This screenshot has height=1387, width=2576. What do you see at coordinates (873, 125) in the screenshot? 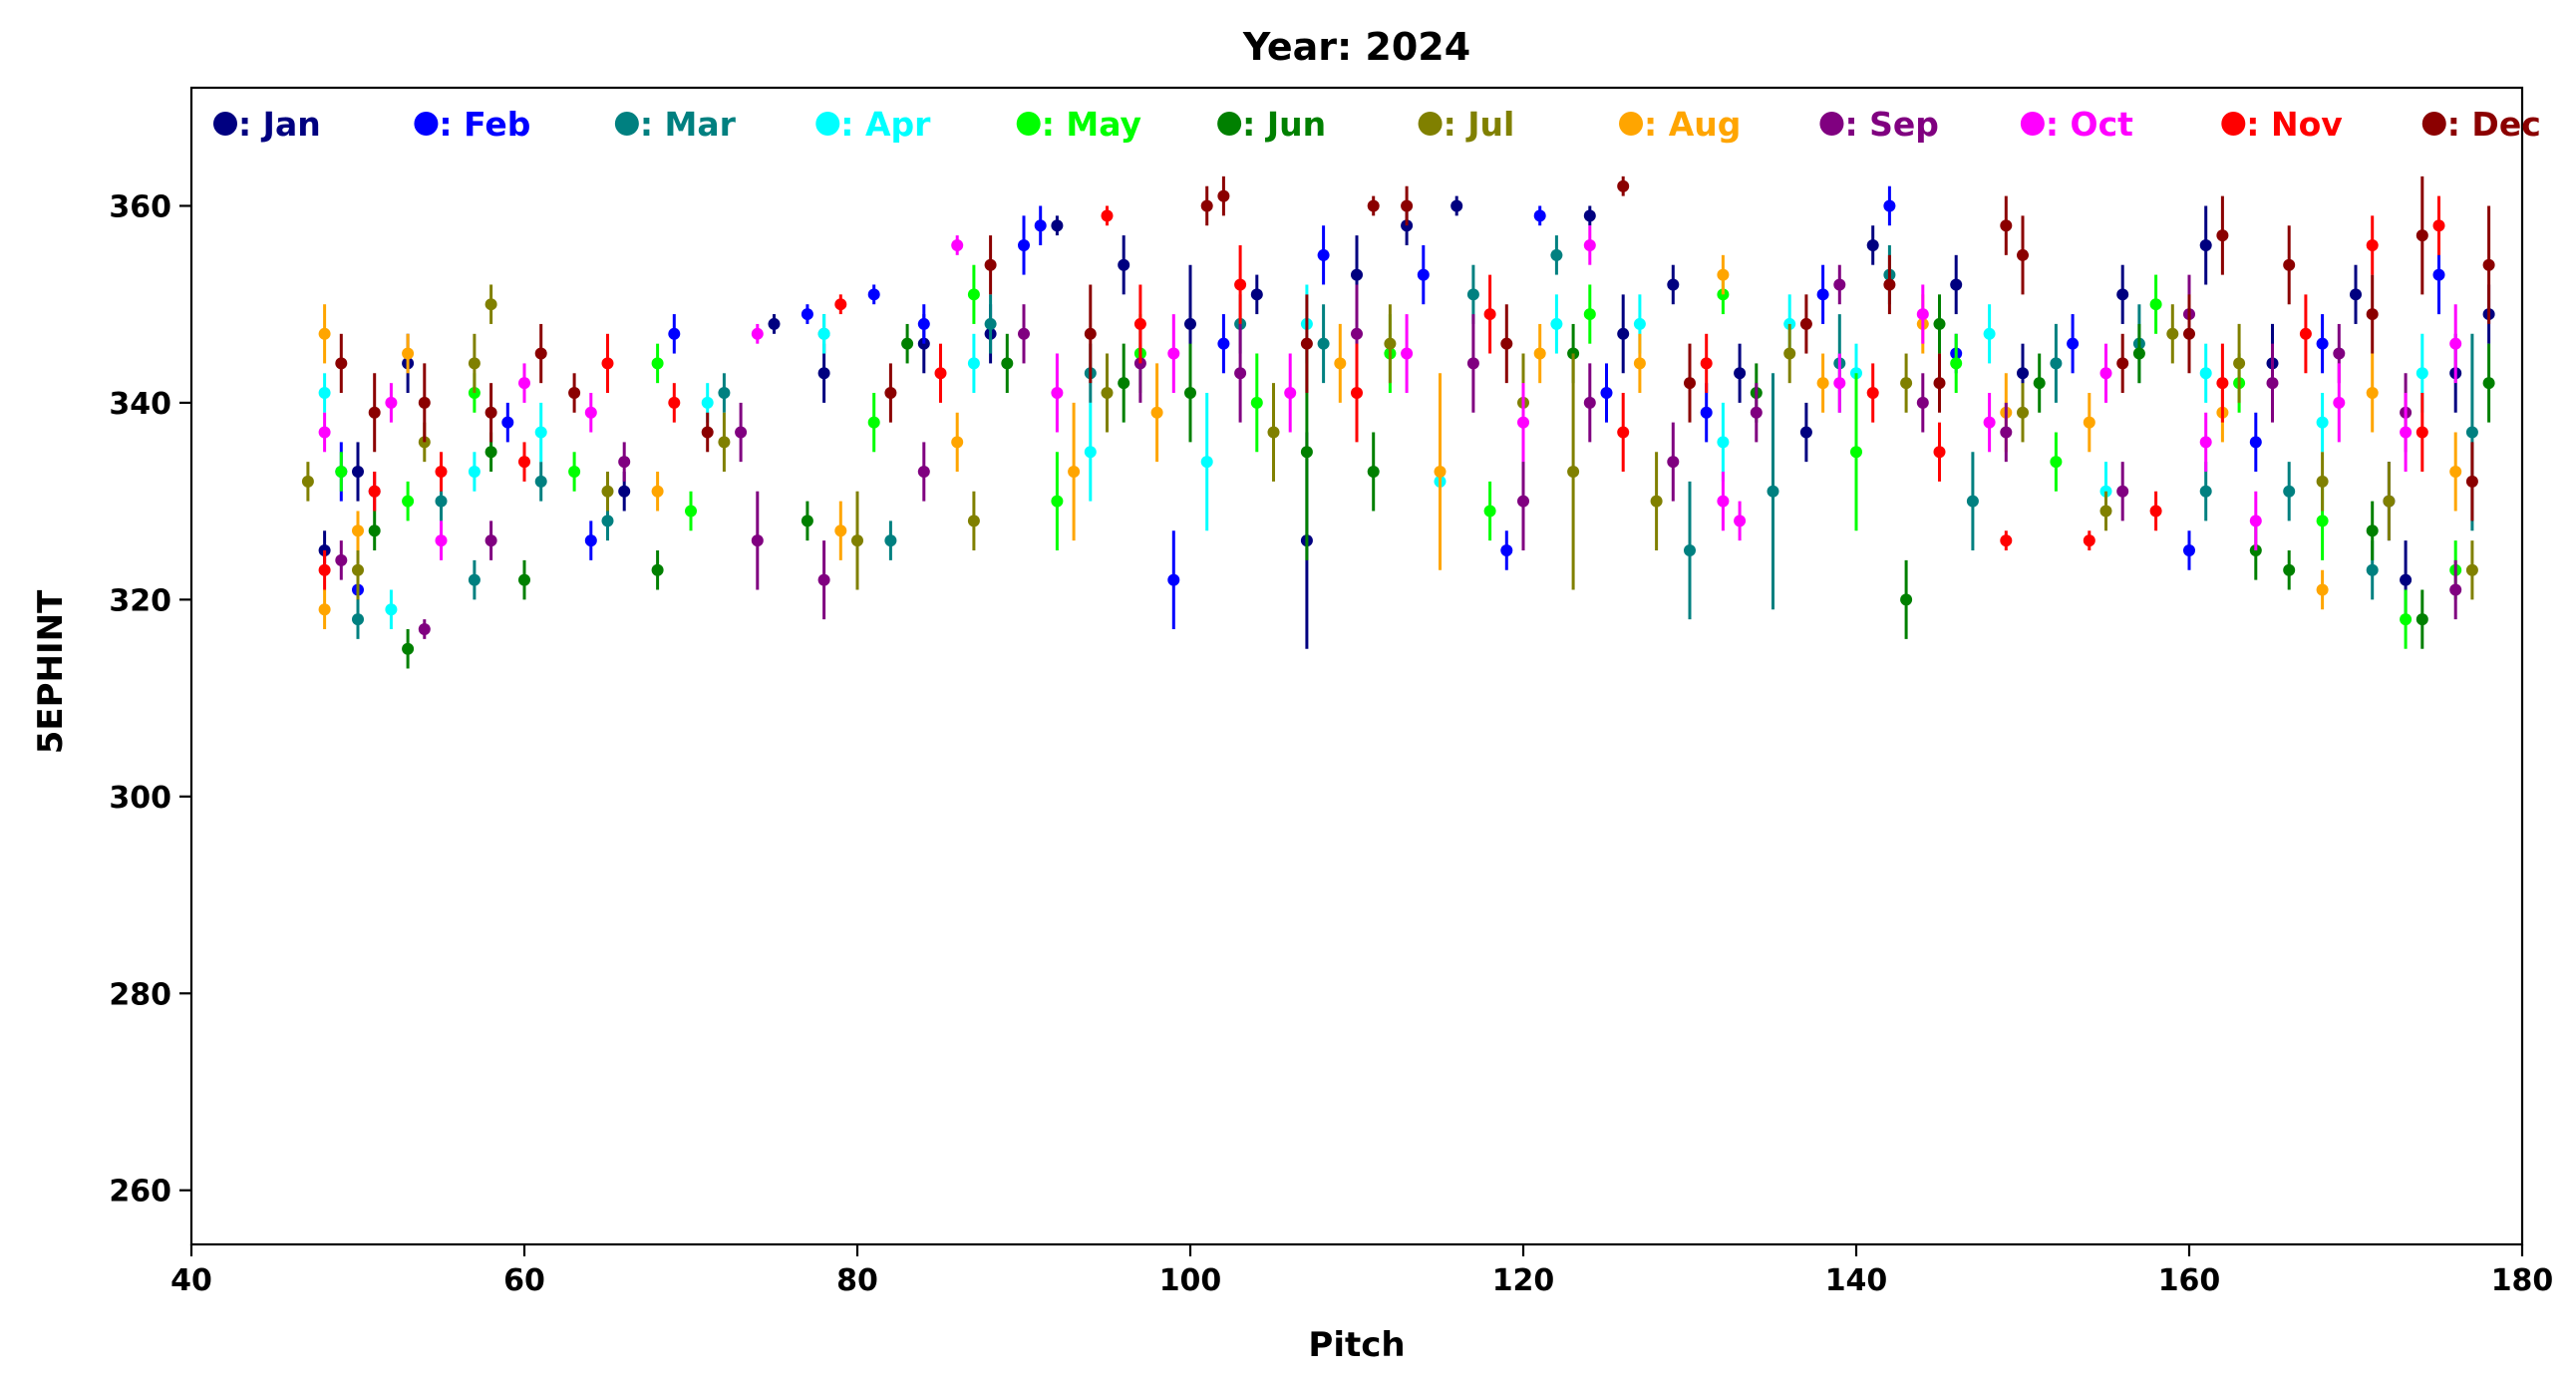
I see `legend-entry: : Apr` at bounding box center [873, 125].